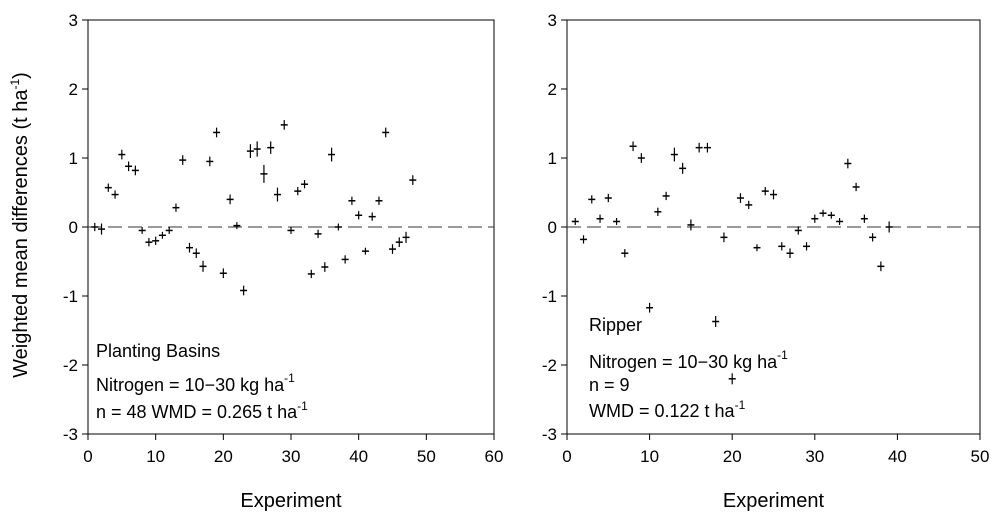 Image resolution: width=999 pixels, height=512 pixels. What do you see at coordinates (980, 456) in the screenshot?
I see `rp-x-tick-label: 50` at bounding box center [980, 456].